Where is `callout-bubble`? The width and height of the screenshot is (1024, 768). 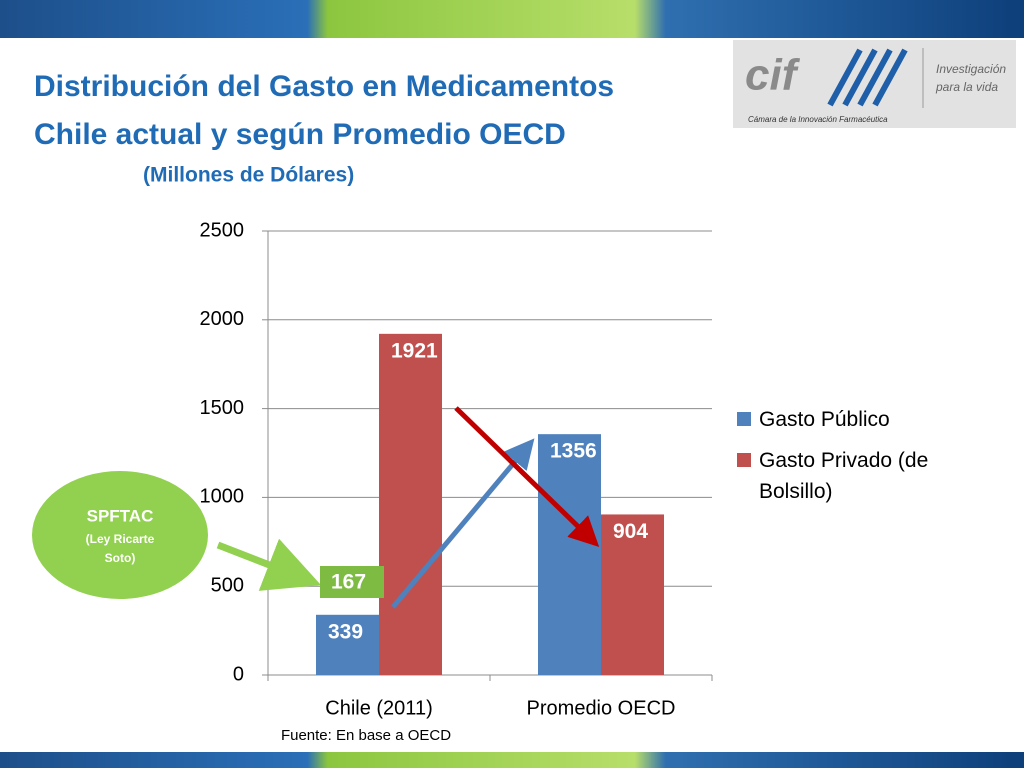 callout-bubble is located at coordinates (120, 535).